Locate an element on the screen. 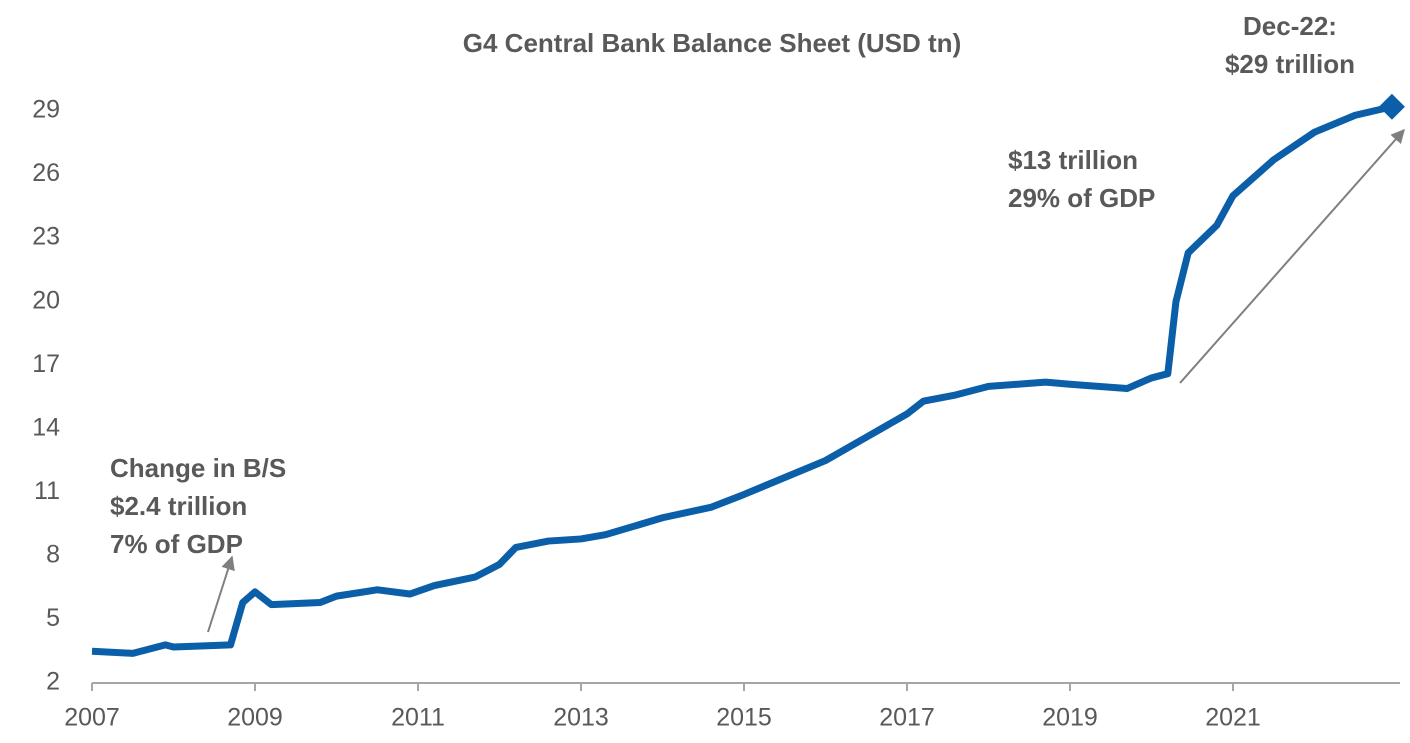  y-tick-label: 23 is located at coordinates (46, 237).